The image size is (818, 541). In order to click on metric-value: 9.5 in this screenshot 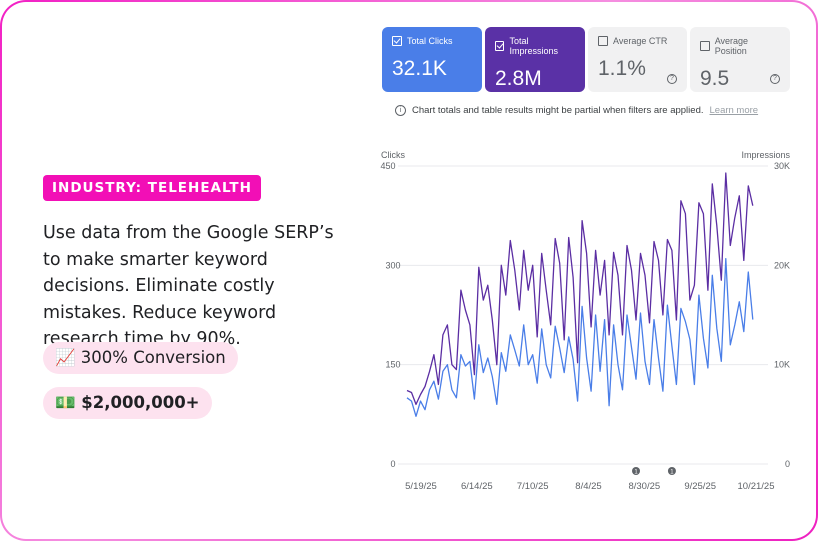, I will do `click(715, 78)`.